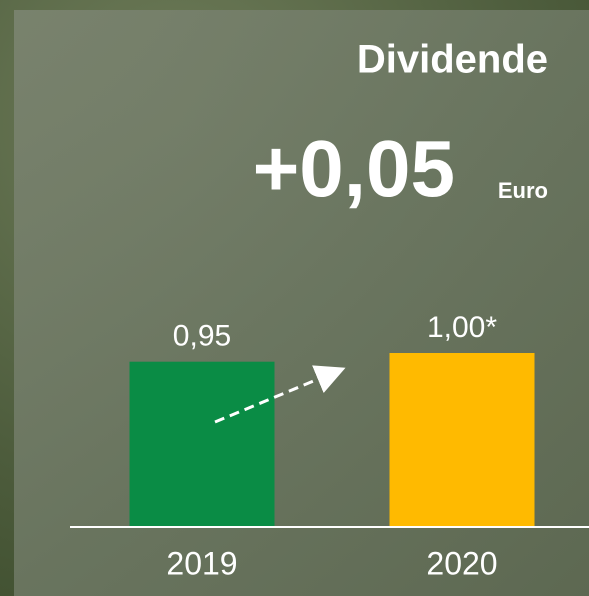 Image resolution: width=589 pixels, height=596 pixels. Describe the element at coordinates (462, 327) in the screenshot. I see `value-label: 1,00*` at that location.